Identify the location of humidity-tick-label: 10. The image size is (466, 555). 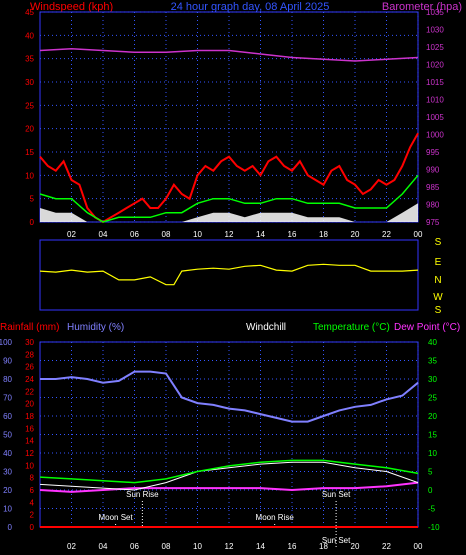
(7, 509).